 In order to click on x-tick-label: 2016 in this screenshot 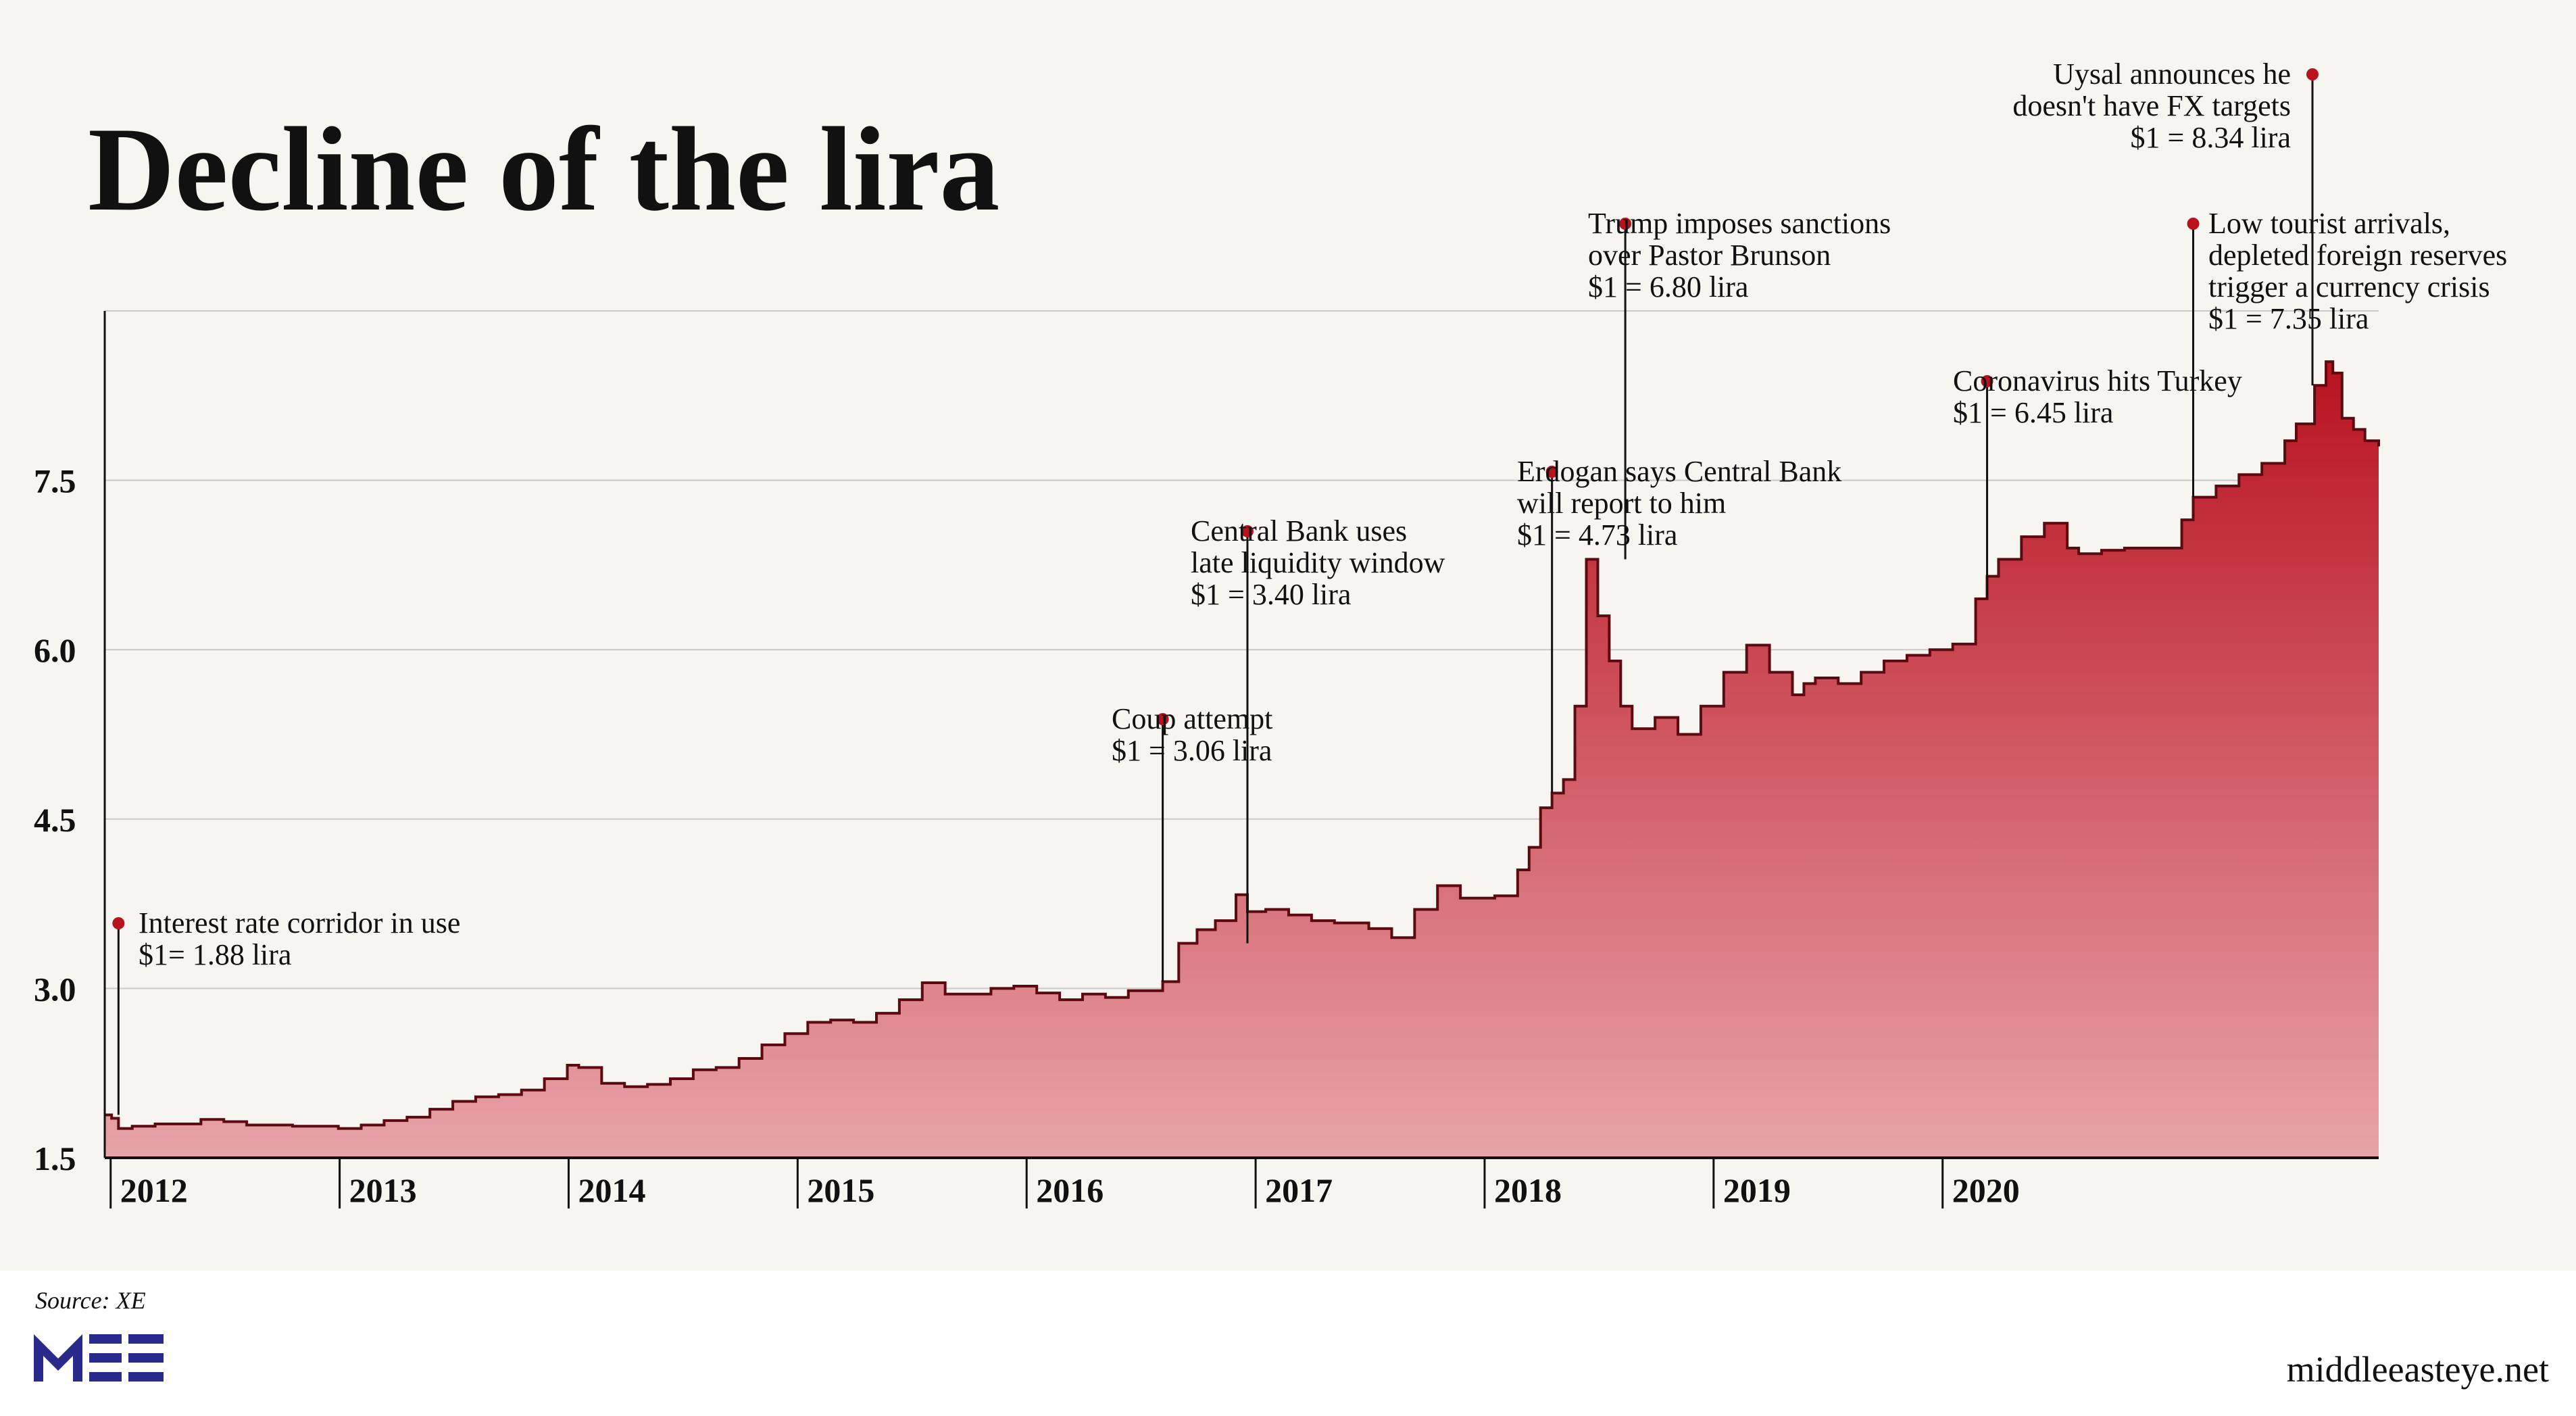, I will do `click(1070, 1190)`.